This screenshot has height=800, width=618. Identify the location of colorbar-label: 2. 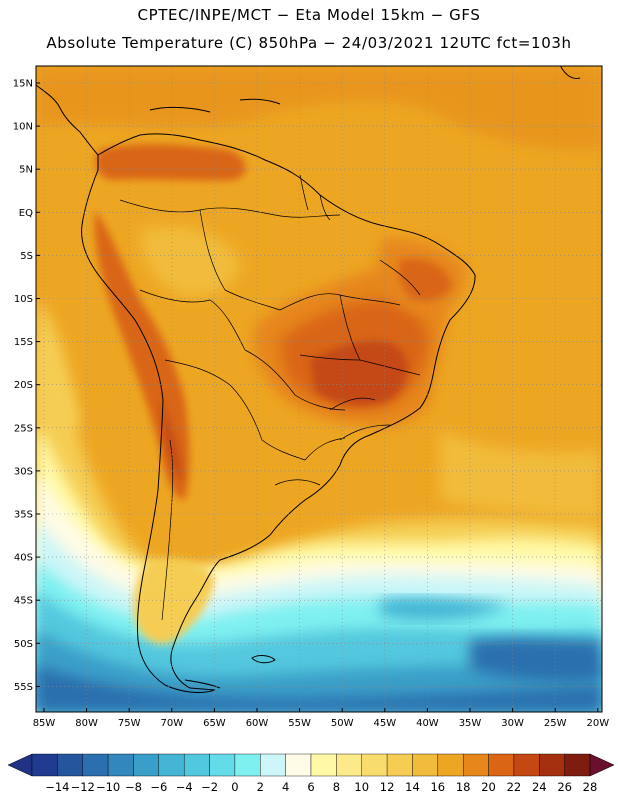
(260, 787).